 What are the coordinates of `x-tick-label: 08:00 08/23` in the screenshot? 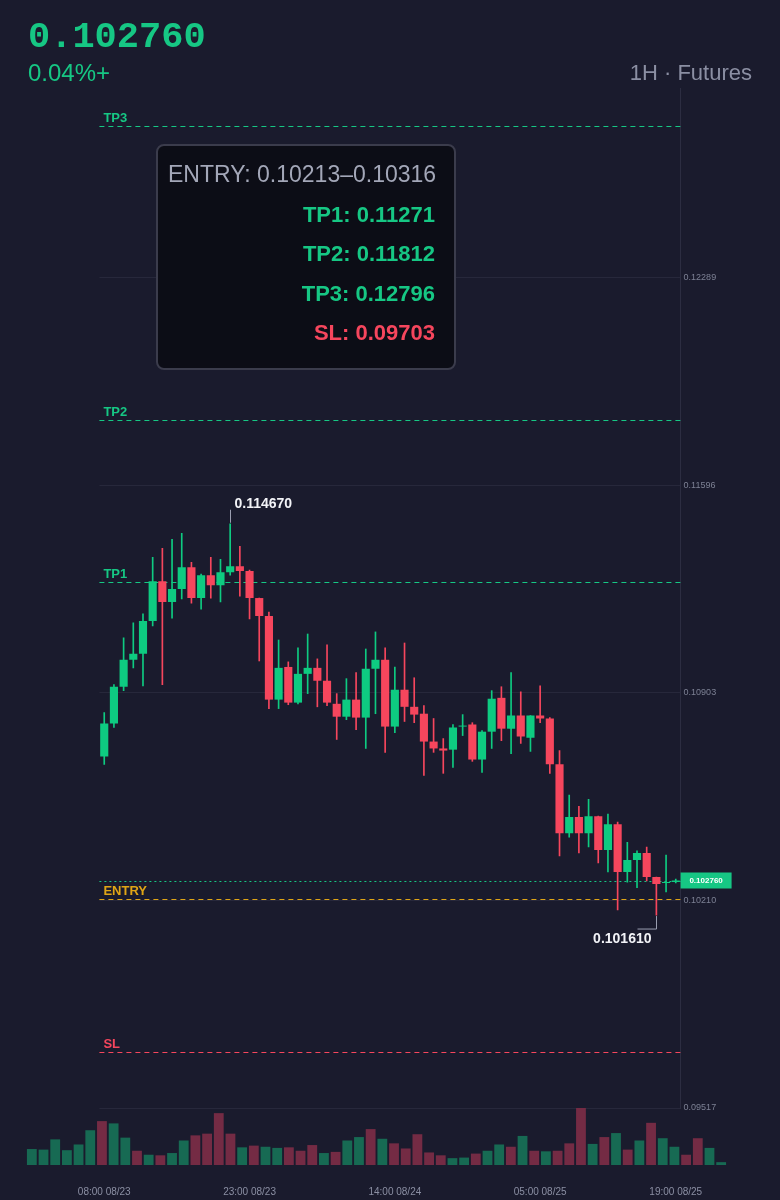 It's located at (104, 1191).